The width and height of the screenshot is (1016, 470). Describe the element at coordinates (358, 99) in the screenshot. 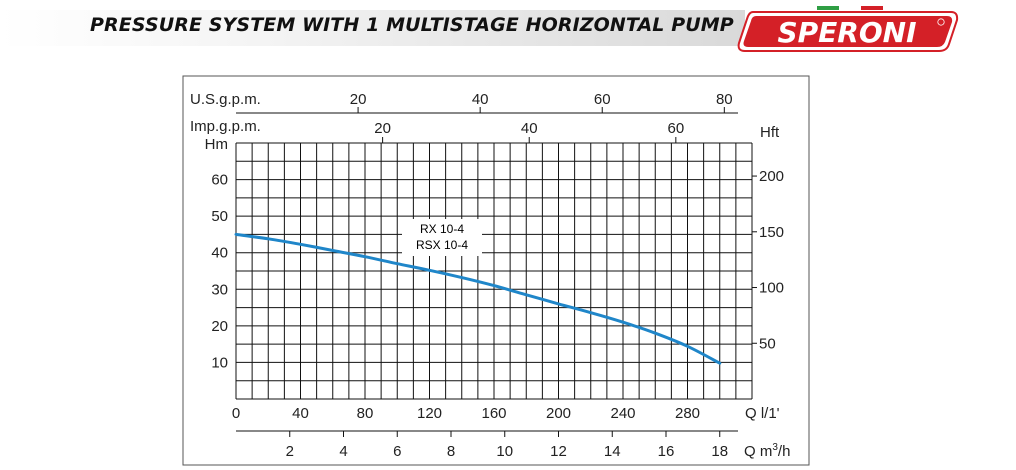

I see `usgpm-tick-label: 20` at that location.